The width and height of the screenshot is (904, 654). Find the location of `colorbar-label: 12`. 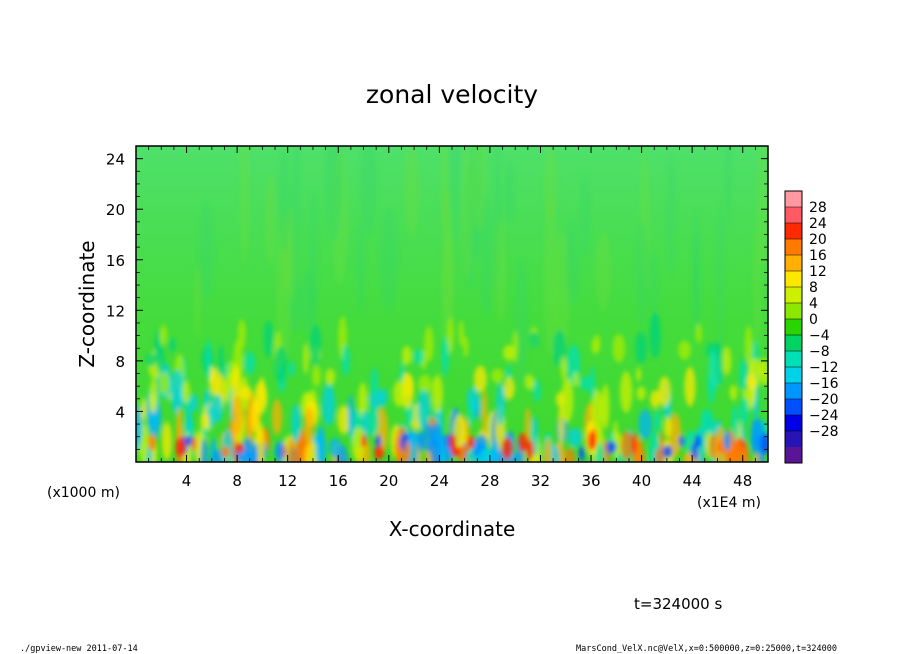

colorbar-label: 12 is located at coordinates (818, 272).